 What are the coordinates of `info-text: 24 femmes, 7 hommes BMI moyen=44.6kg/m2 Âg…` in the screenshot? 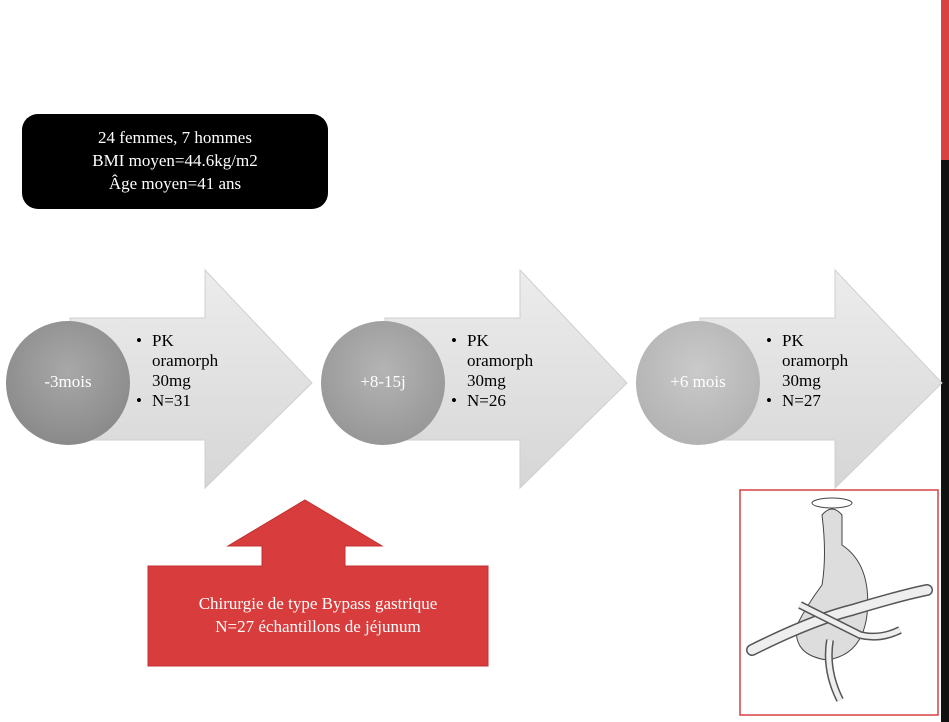 It's located at (174, 160).